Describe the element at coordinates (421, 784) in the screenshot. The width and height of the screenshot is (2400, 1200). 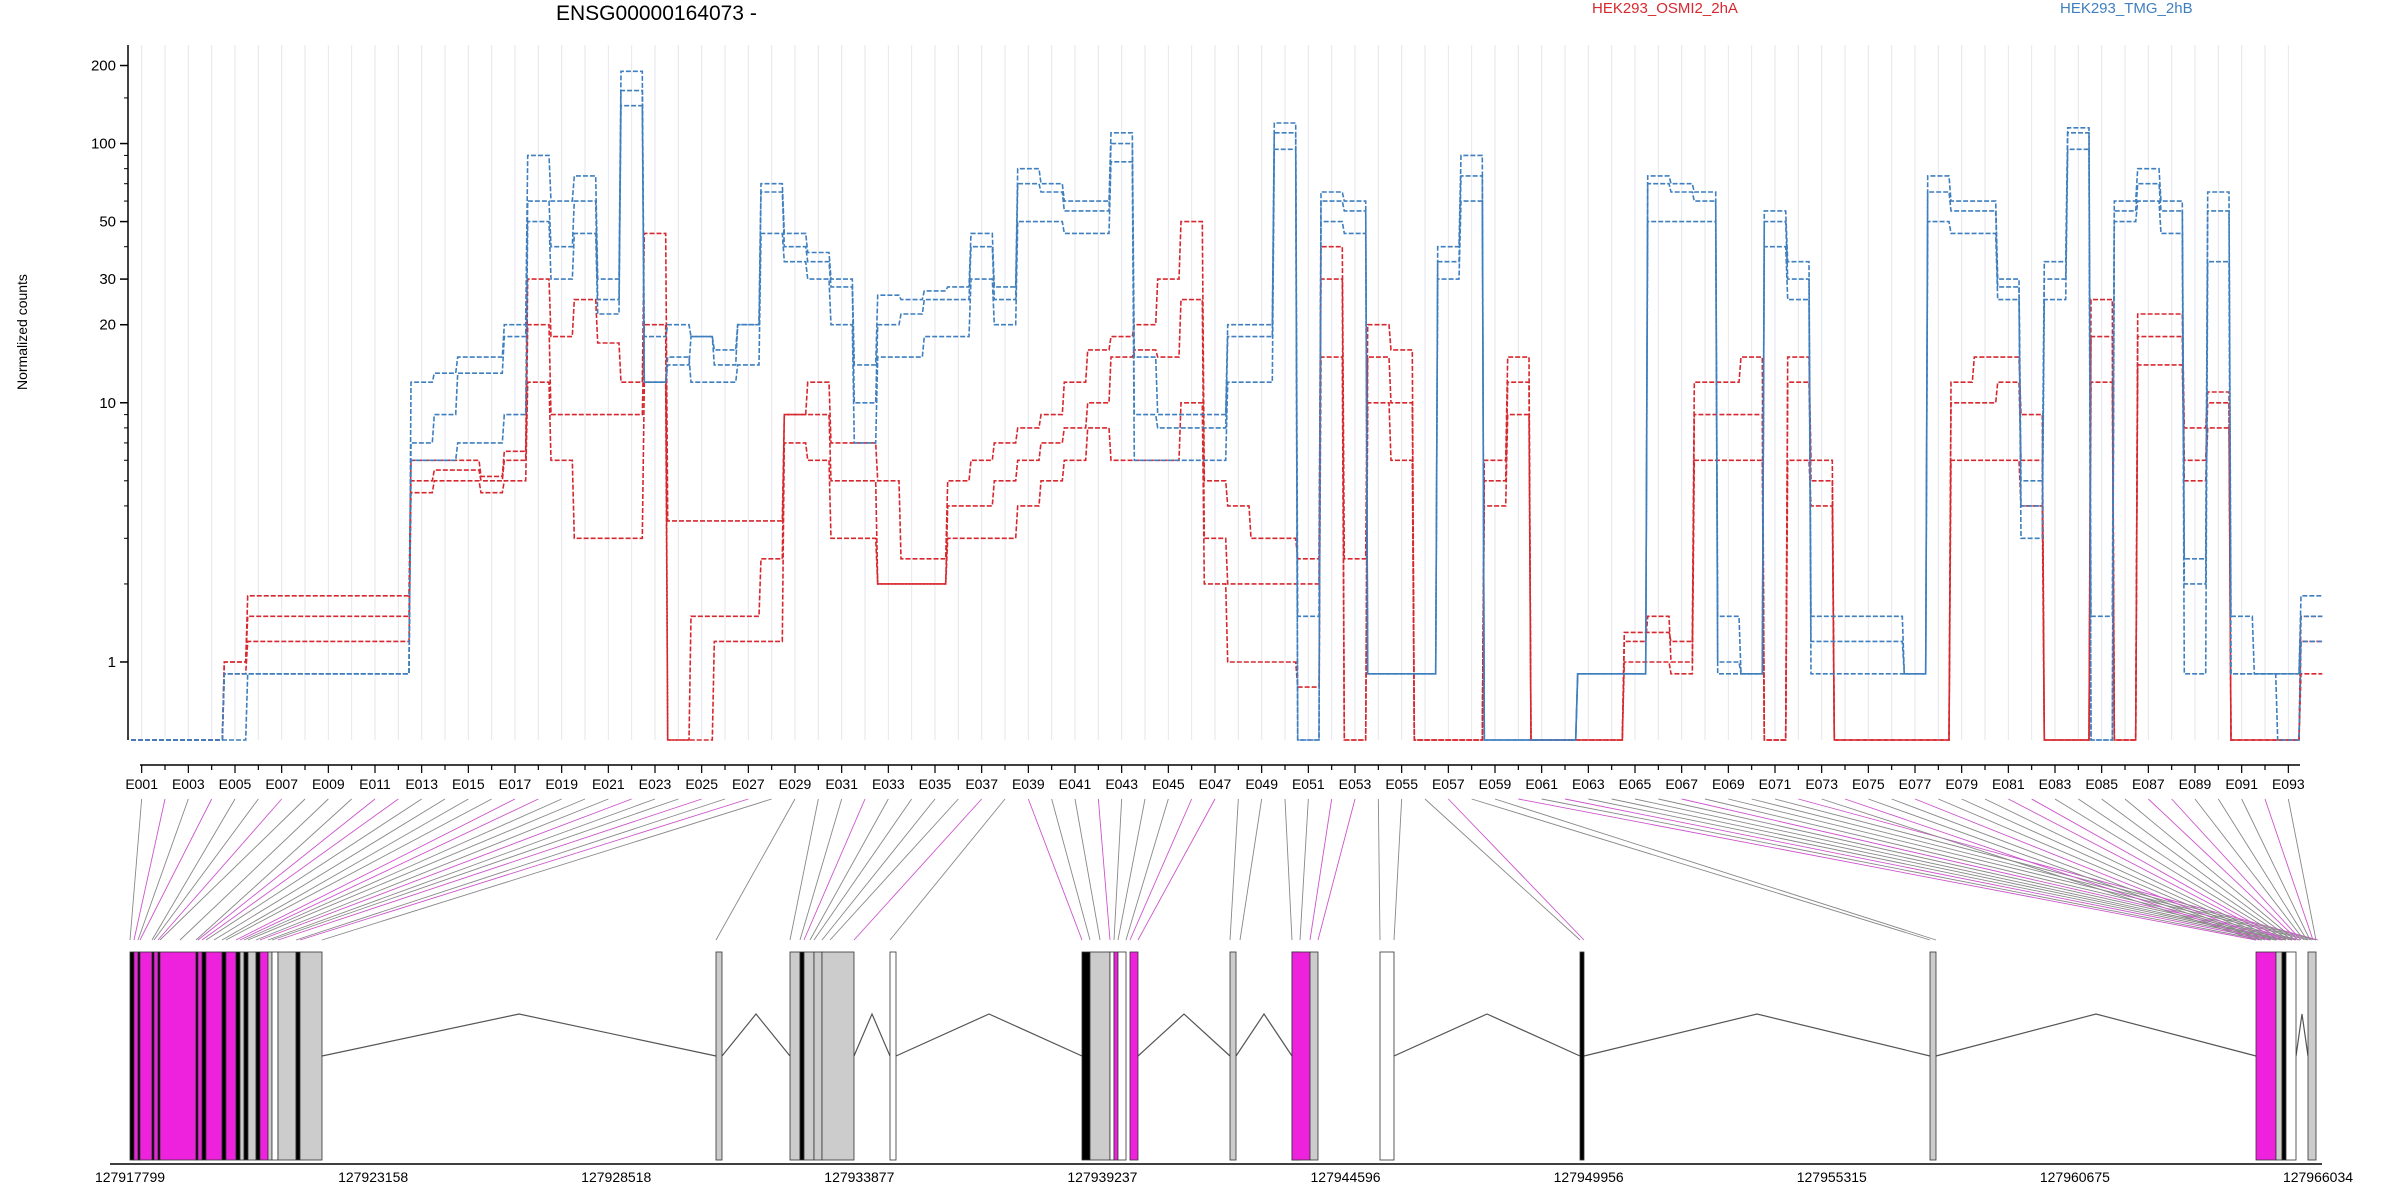
I see `exon-tick-label: E013` at that location.